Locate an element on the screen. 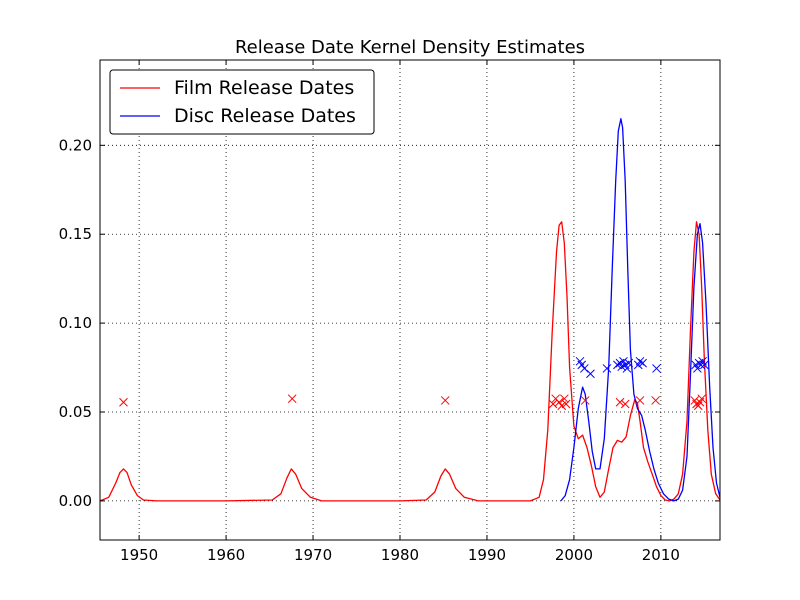  legend-label-disc: Disc Release Dates is located at coordinates (265, 116).